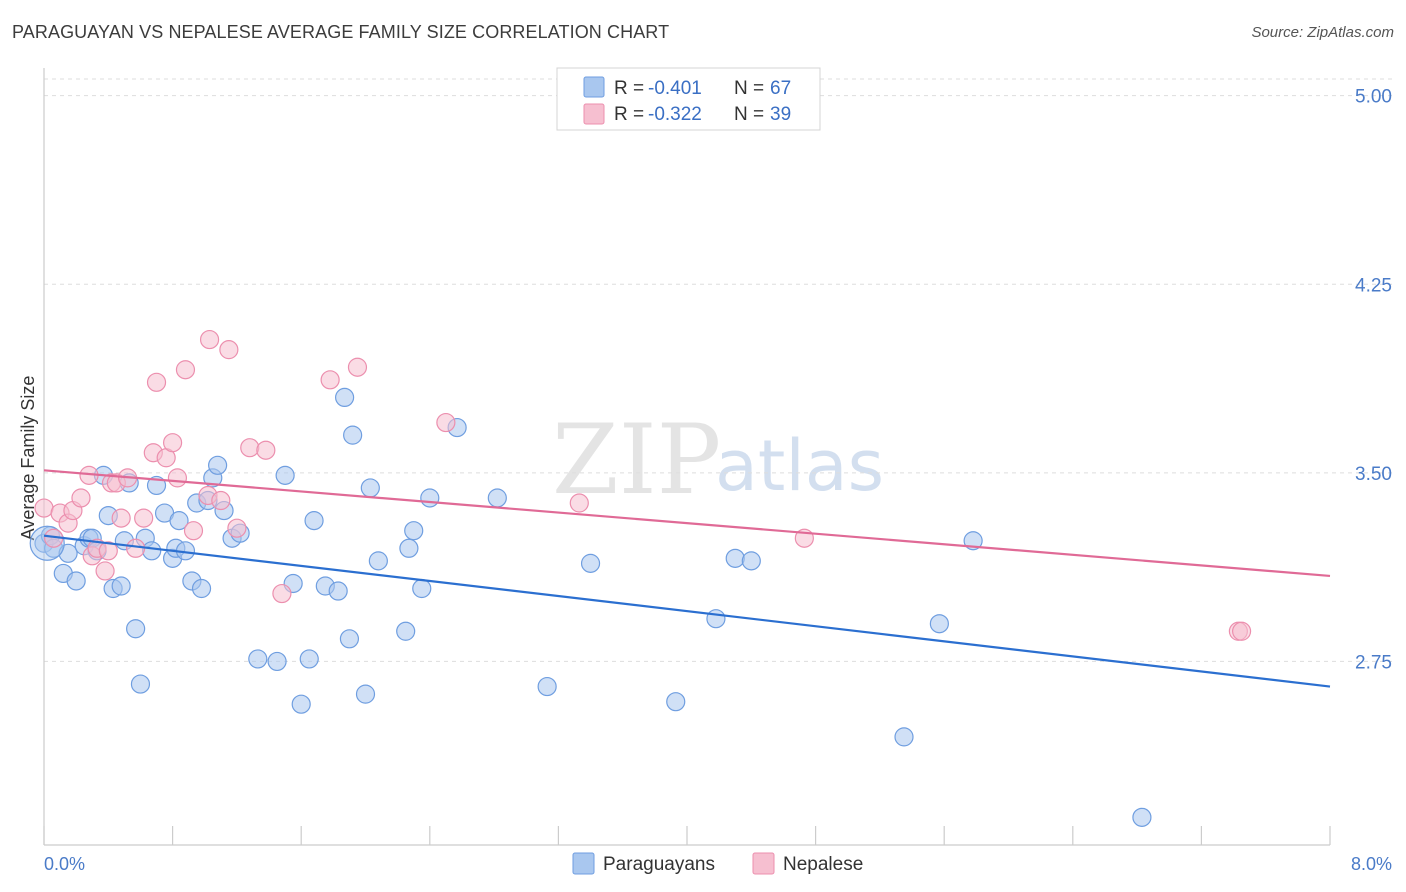  I want to click on bottom-legend-nepalese: Nepalese, so click(823, 864).